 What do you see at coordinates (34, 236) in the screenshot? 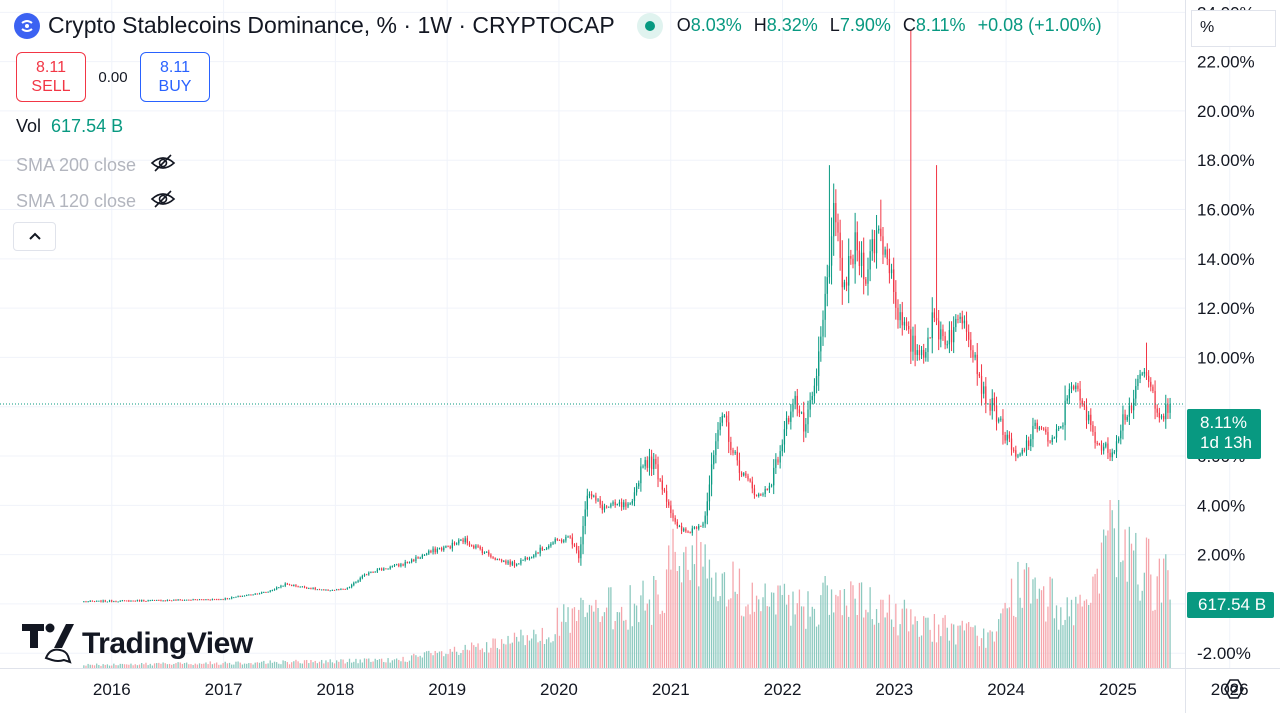
I see `collapse-legend-button` at bounding box center [34, 236].